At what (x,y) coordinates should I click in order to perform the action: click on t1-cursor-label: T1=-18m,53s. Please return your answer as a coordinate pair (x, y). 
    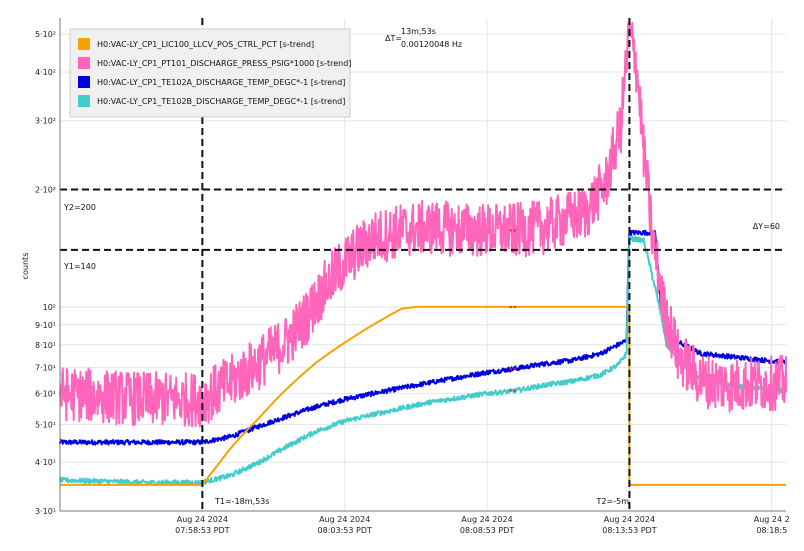
    Looking at the image, I should click on (241, 501).